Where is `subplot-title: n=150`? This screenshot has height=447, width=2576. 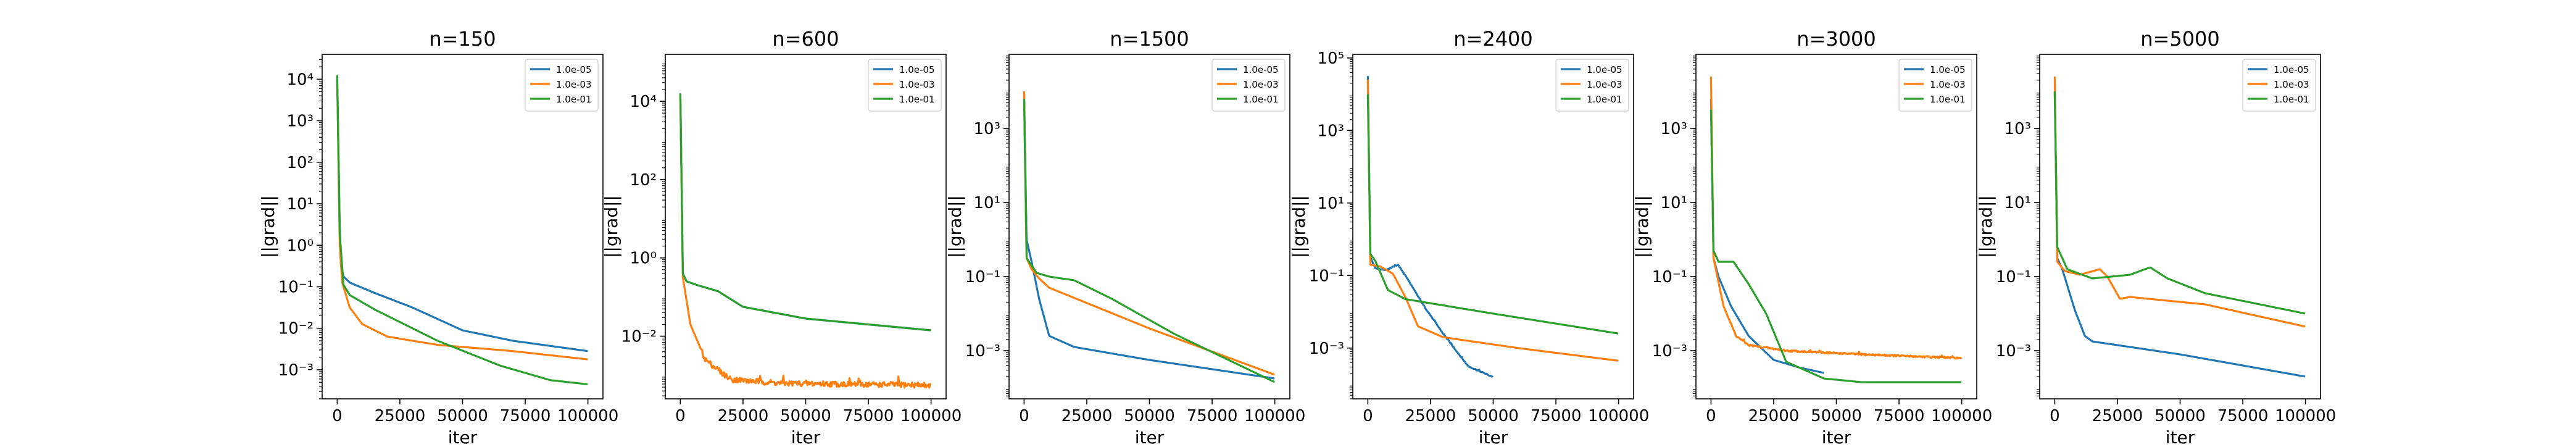
subplot-title: n=150 is located at coordinates (462, 39).